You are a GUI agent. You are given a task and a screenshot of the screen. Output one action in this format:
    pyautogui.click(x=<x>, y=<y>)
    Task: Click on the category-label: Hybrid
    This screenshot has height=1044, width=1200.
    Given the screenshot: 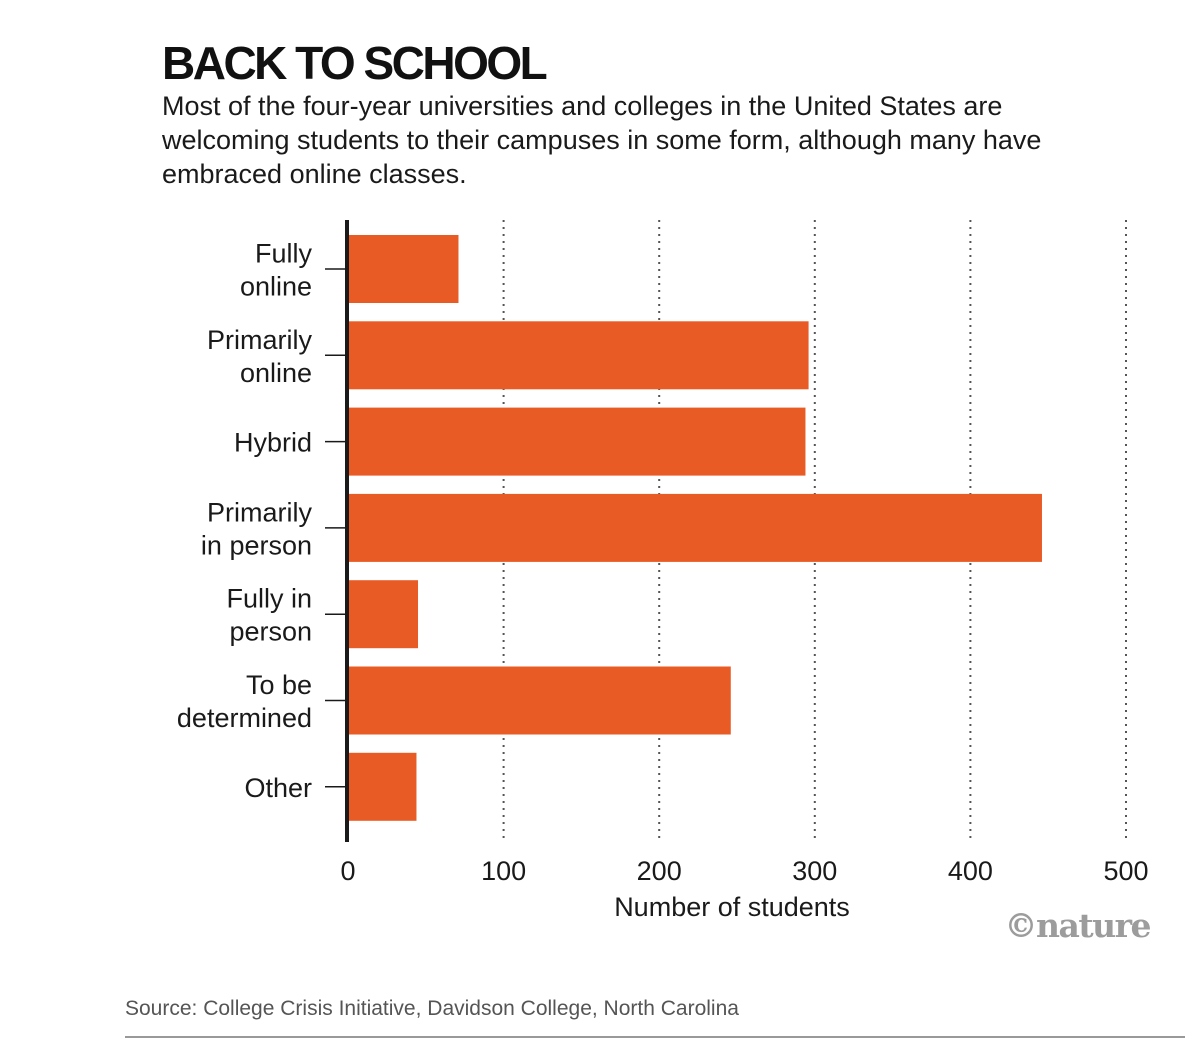 What is the action you would take?
    pyautogui.click(x=273, y=443)
    